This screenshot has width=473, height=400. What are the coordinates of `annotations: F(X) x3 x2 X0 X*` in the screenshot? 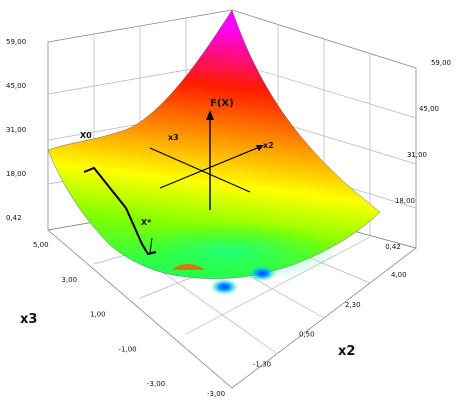 It's located at (177, 162).